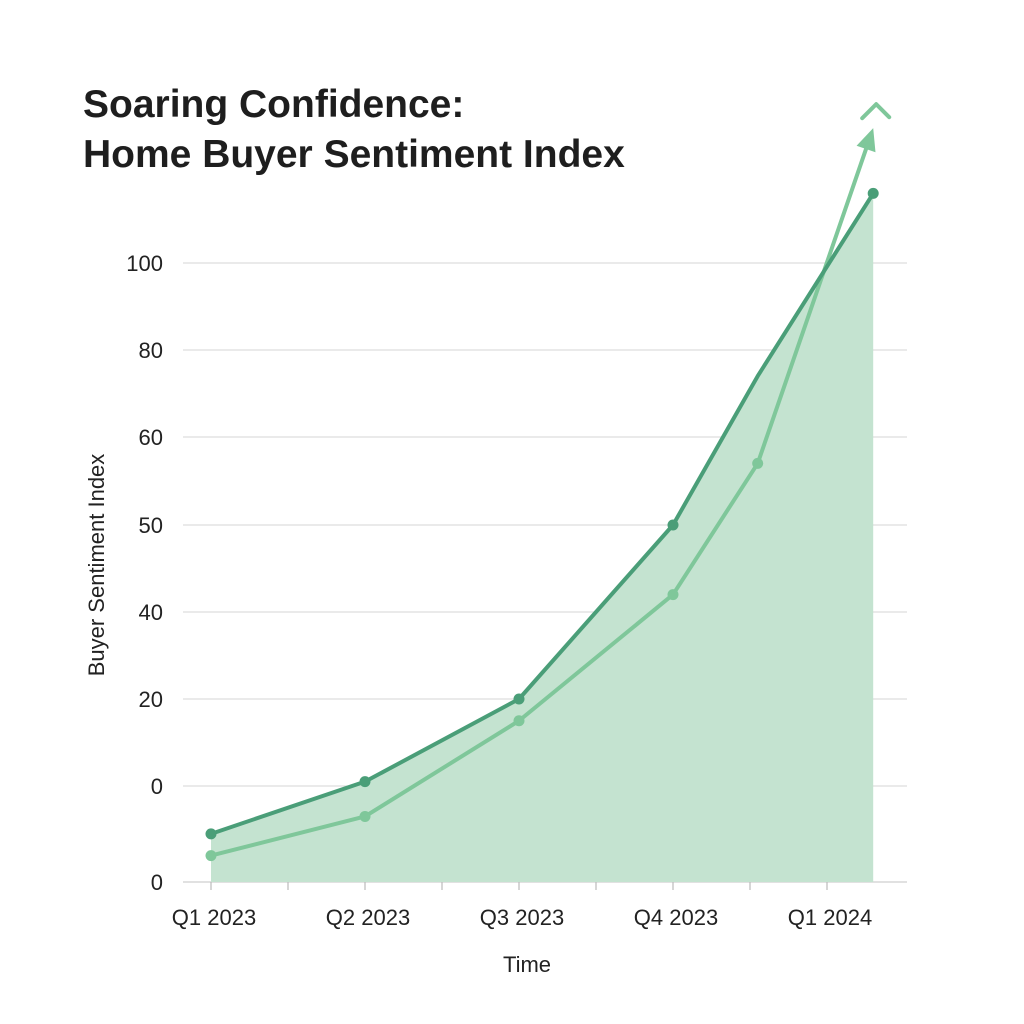 The image size is (1024, 1024). Describe the element at coordinates (151, 350) in the screenshot. I see `y-tick-label: 80` at that location.